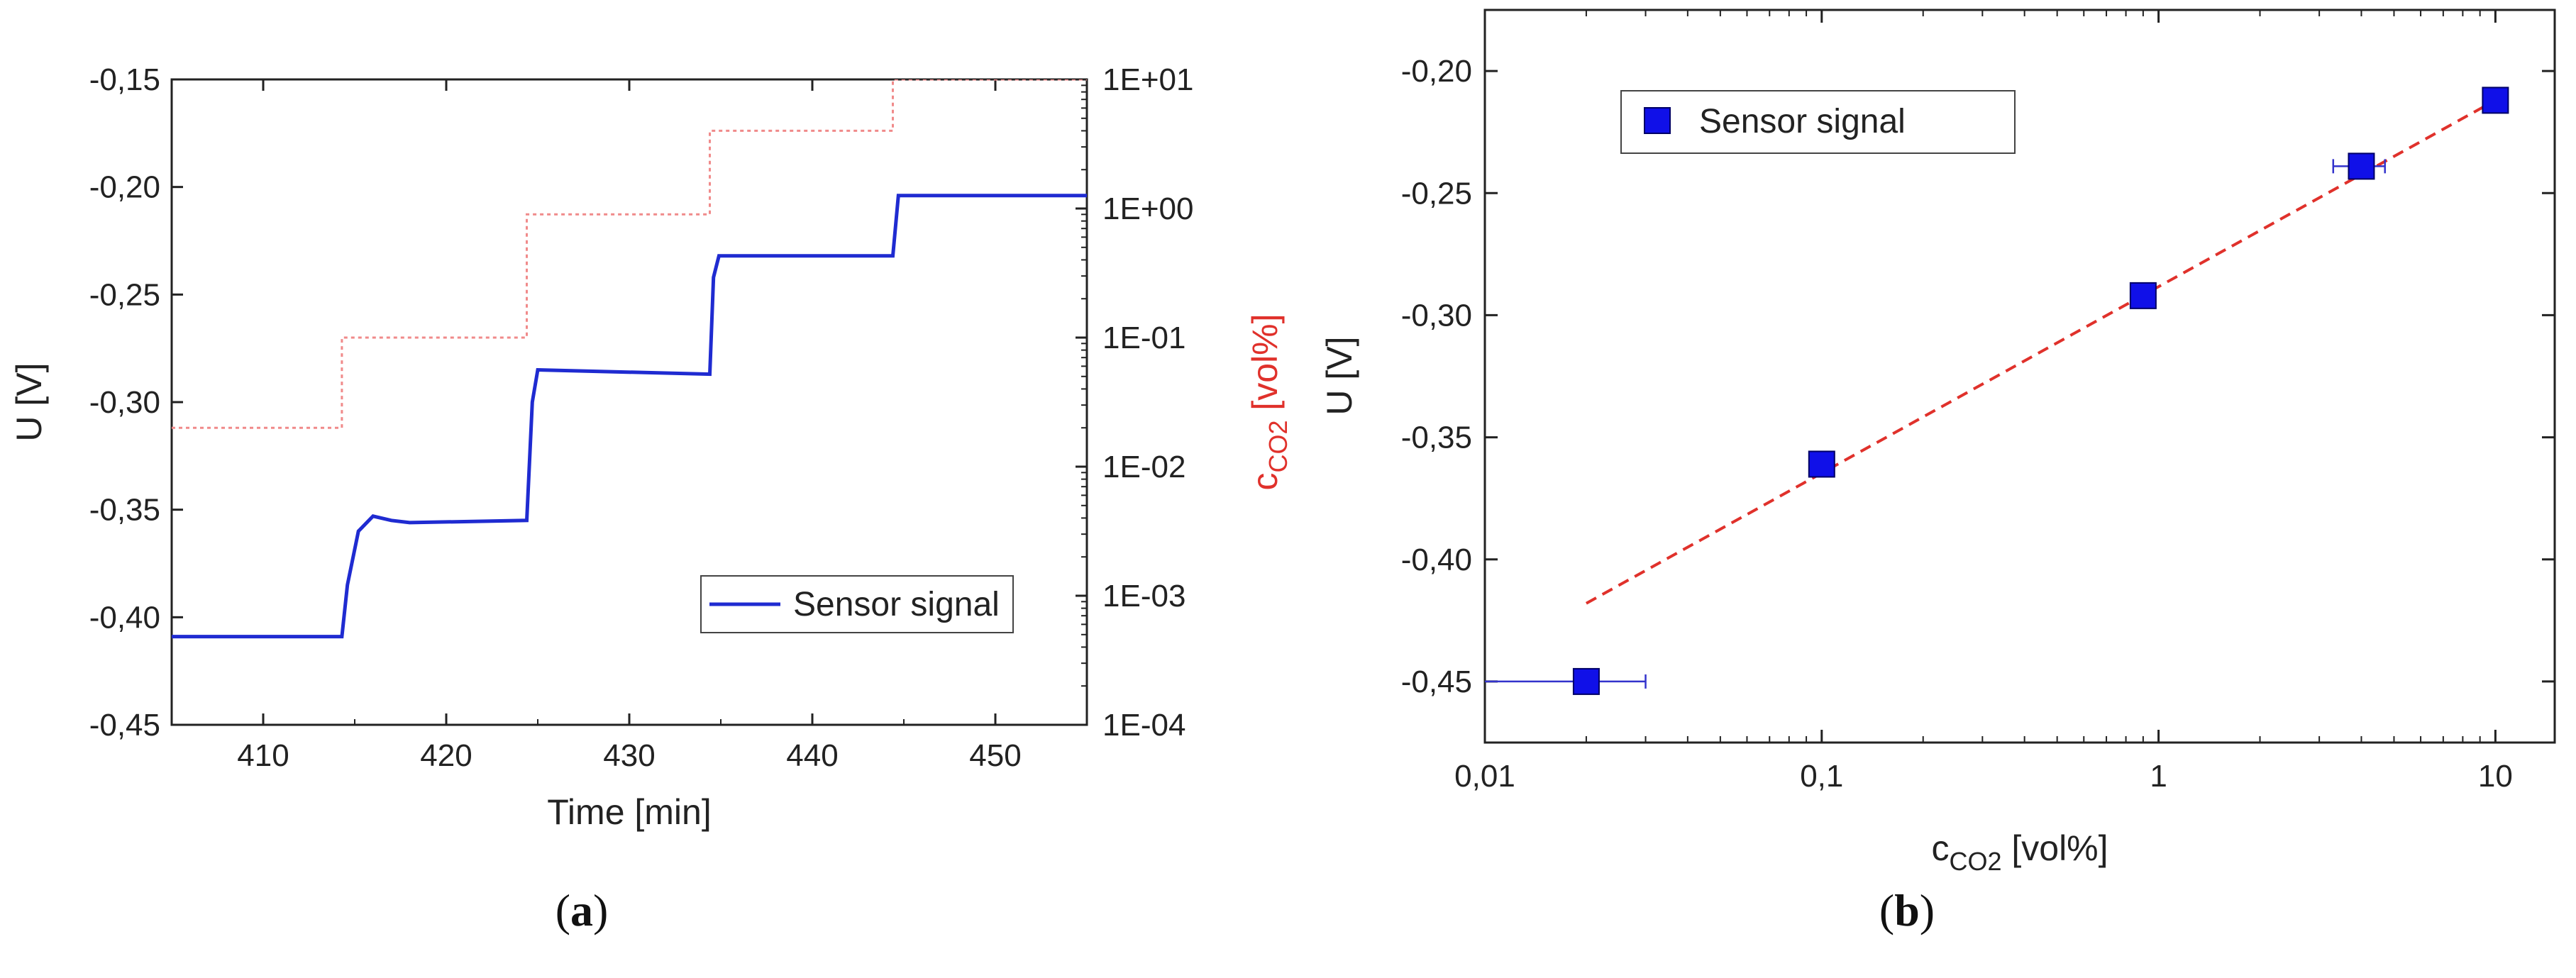  I want to click on panel-b-x-tick-label: 0,01, so click(1484, 776).